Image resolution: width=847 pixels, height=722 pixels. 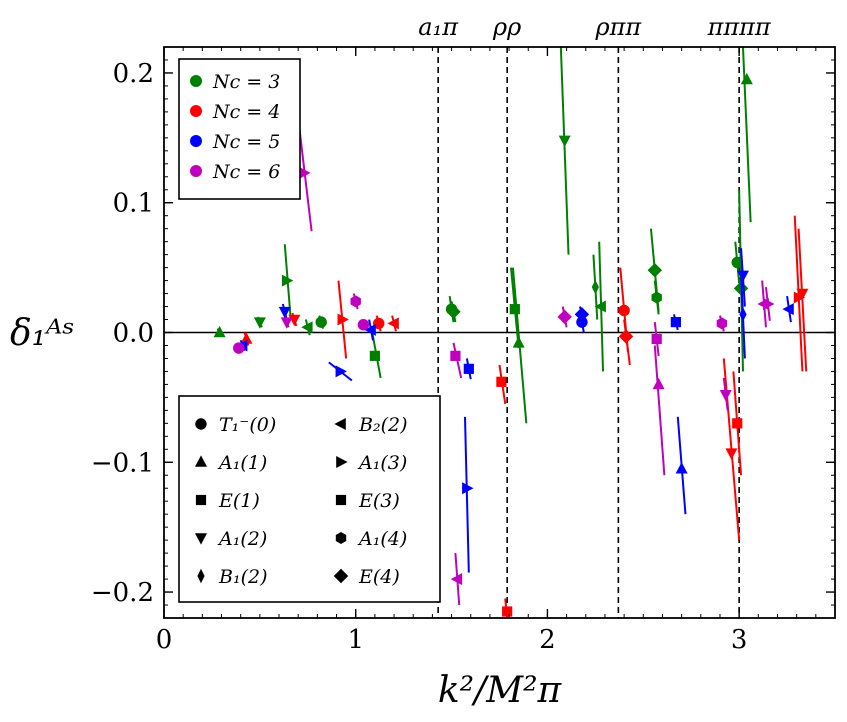 I want to click on x-tick-label: 0, so click(x=164, y=640).